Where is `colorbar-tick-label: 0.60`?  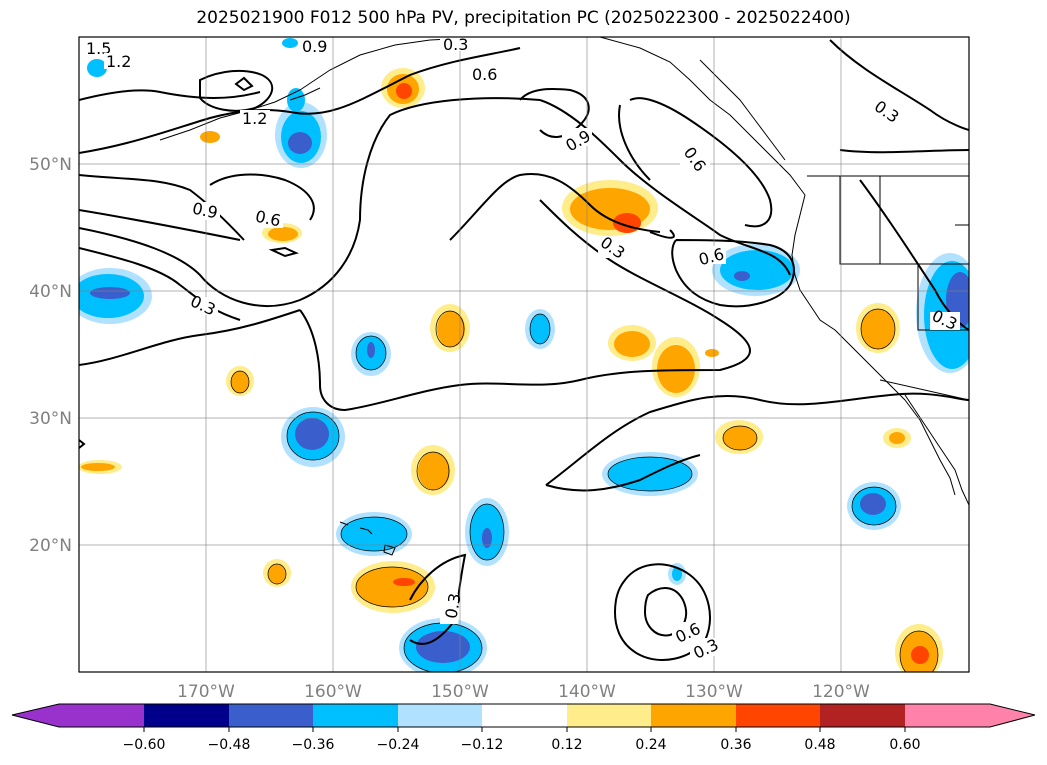 colorbar-tick-label: 0.60 is located at coordinates (904, 745).